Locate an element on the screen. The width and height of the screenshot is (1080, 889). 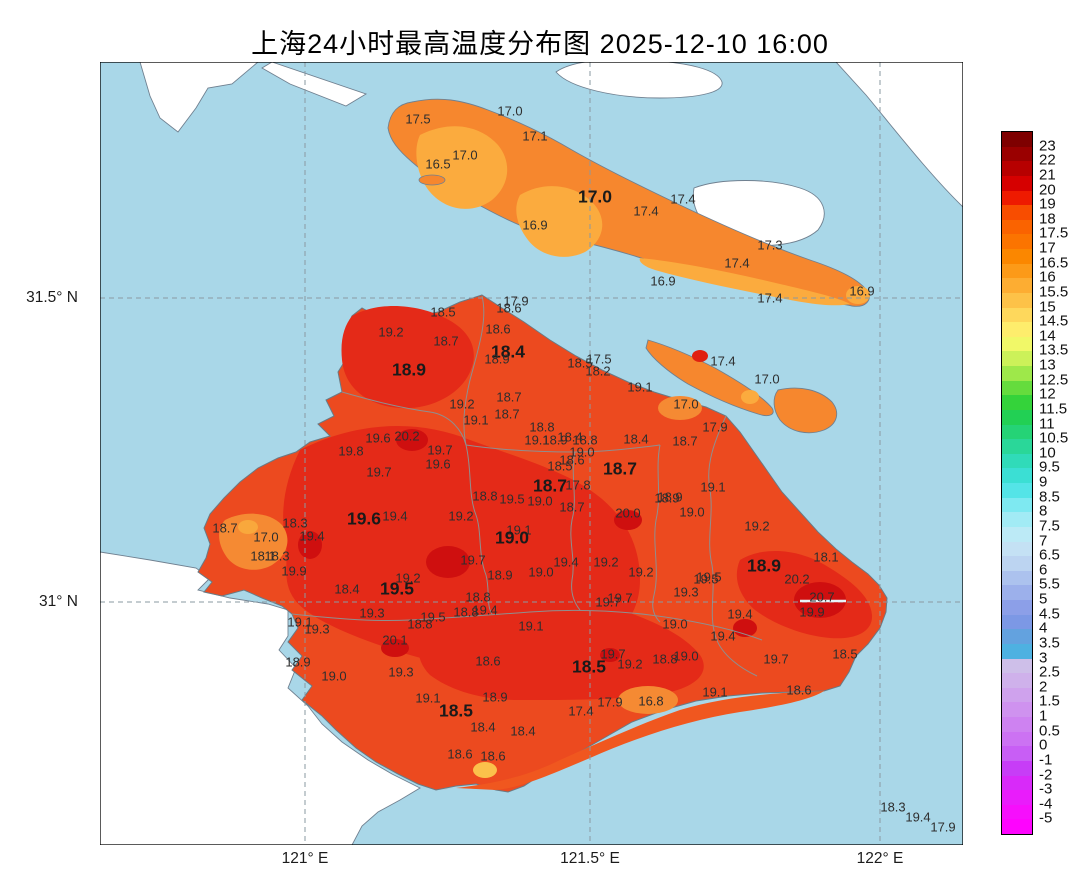
colorbar-tick-label: 9.5 is located at coordinates (1049, 467).